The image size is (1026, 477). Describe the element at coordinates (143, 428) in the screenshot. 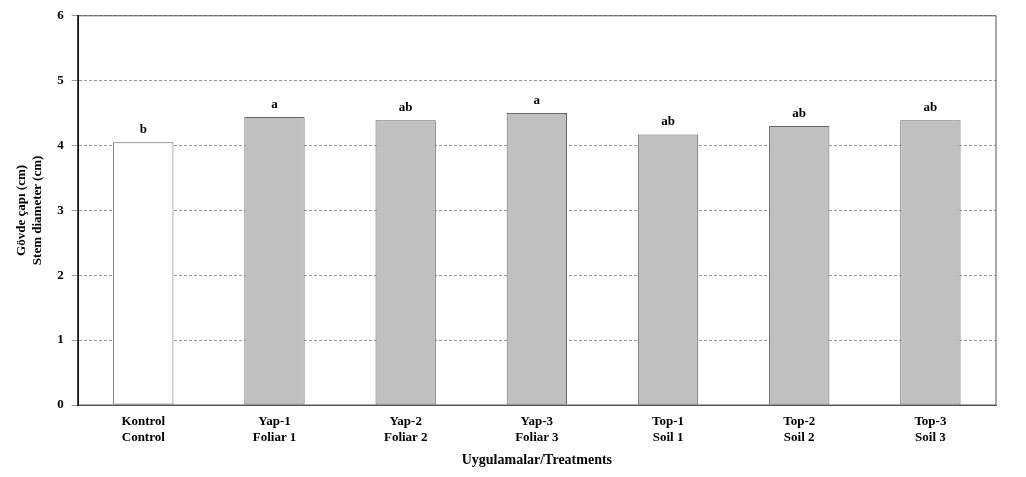

I see `x-tick-label: Kontrol Control` at that location.